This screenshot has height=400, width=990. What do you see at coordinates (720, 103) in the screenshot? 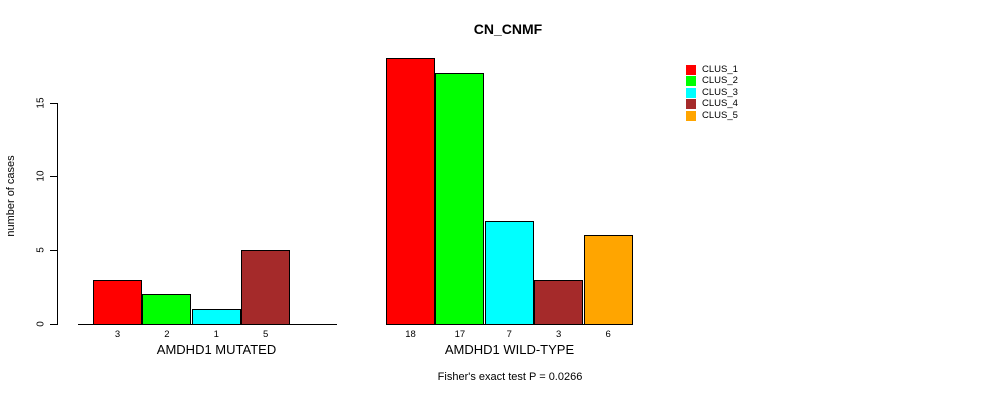
I see `legend-label: CLUS_4` at bounding box center [720, 103].